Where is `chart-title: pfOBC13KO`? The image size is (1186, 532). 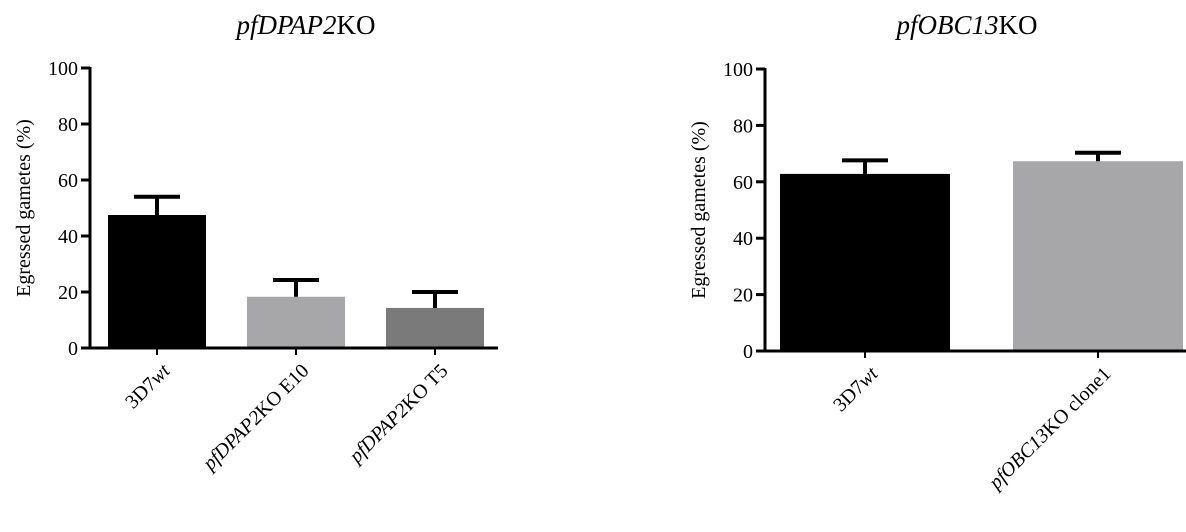 chart-title: pfOBC13KO is located at coordinates (965, 25).